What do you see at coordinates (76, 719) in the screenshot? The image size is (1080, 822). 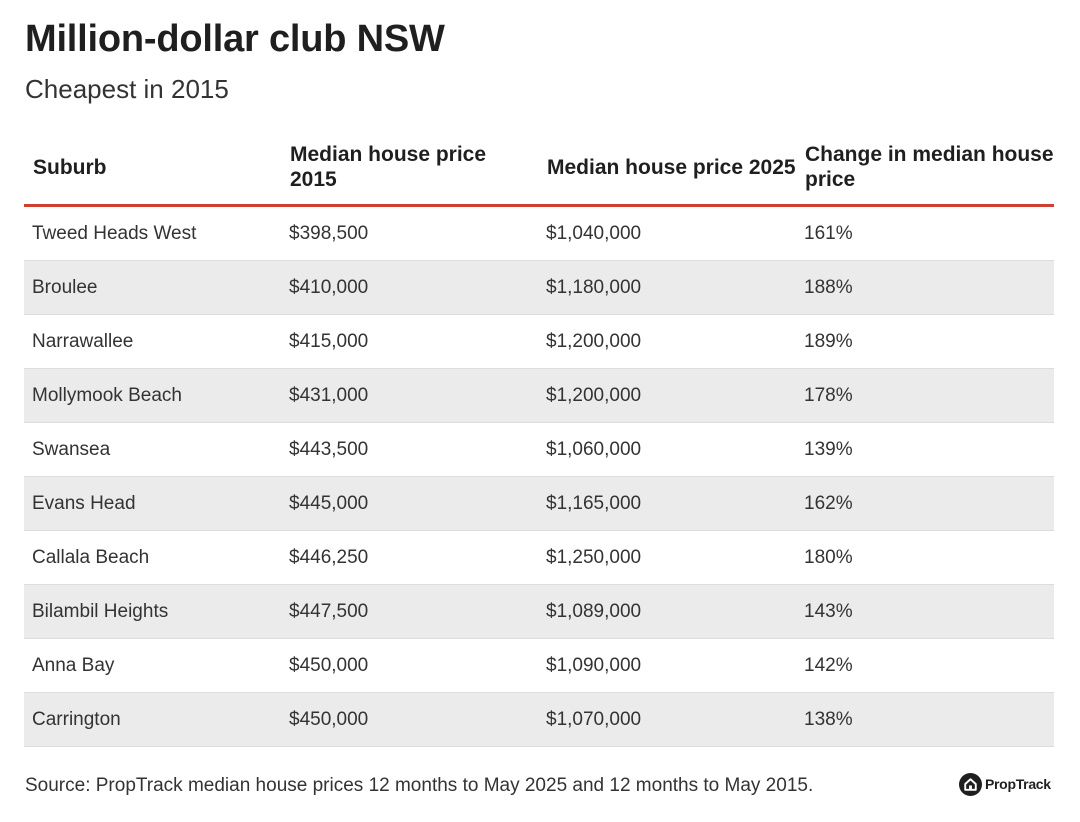 I see `cell-suburb: Carrington` at bounding box center [76, 719].